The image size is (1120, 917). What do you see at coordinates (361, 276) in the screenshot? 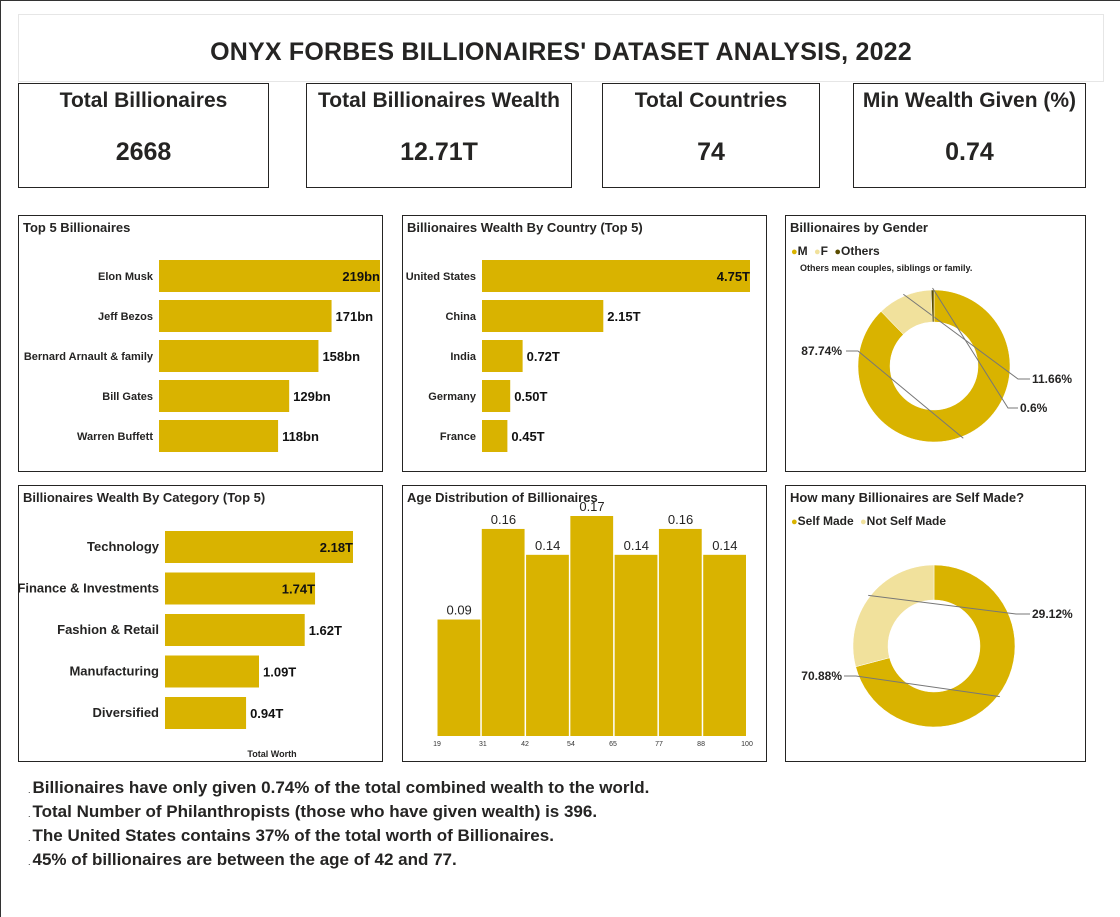
I see `data-label: 219bn` at bounding box center [361, 276].